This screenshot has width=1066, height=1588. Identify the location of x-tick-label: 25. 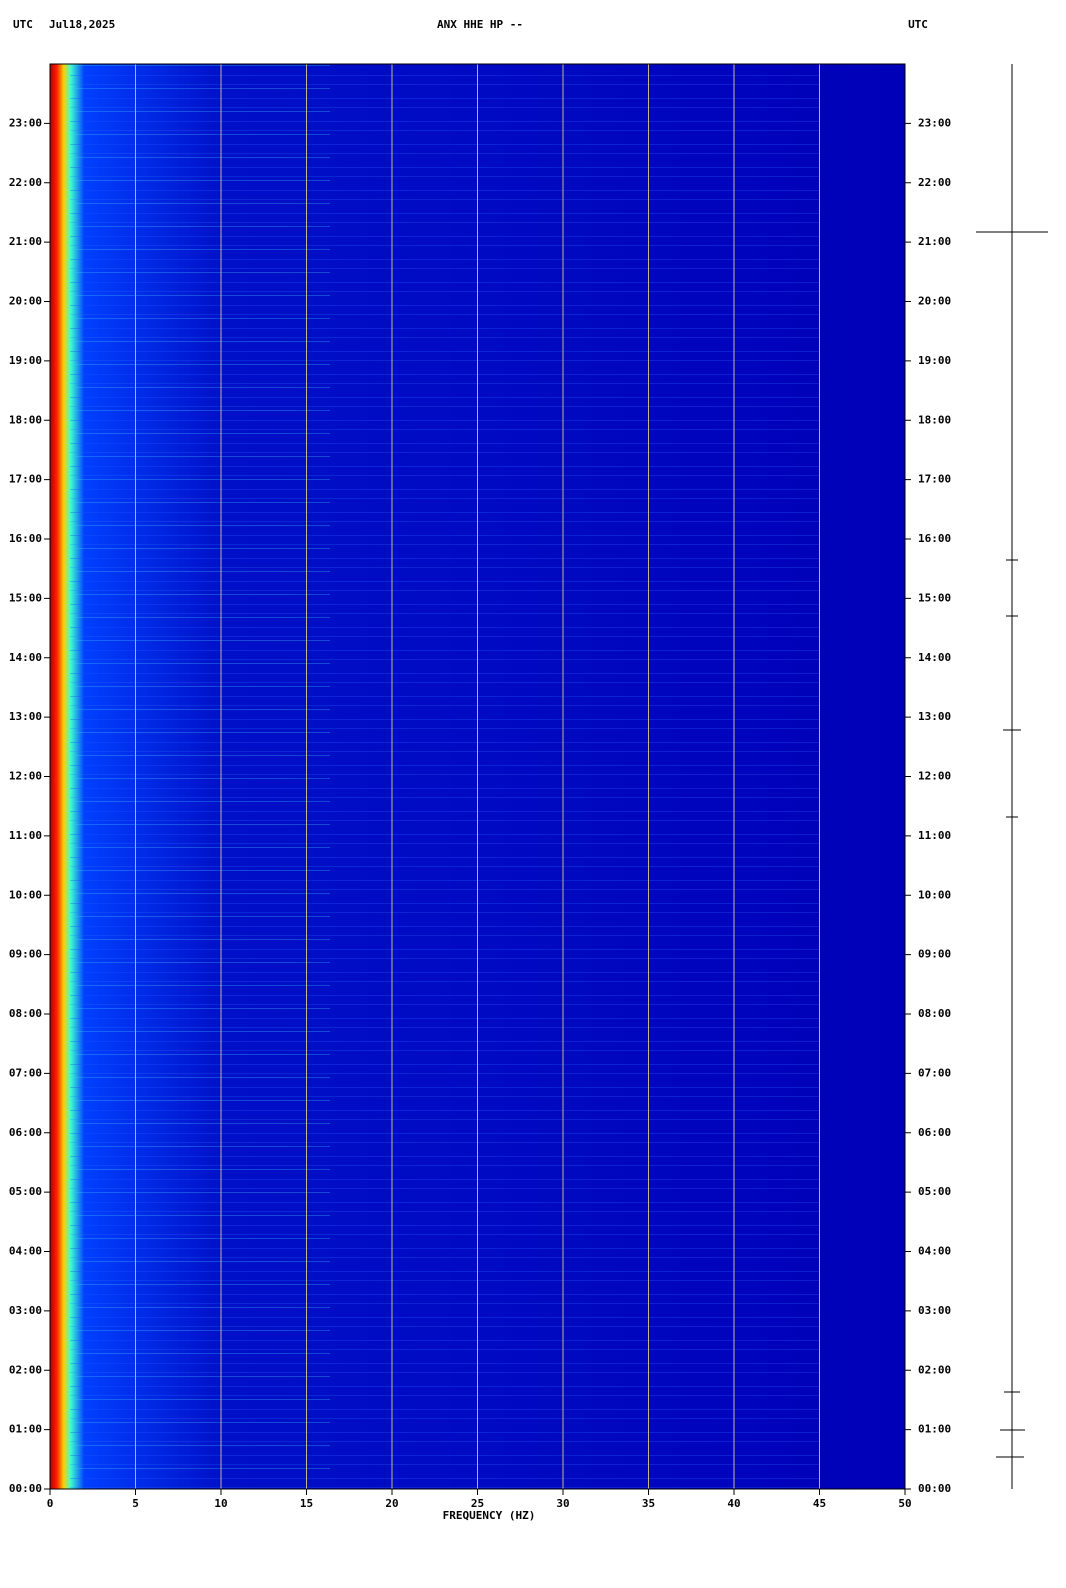
(477, 1503).